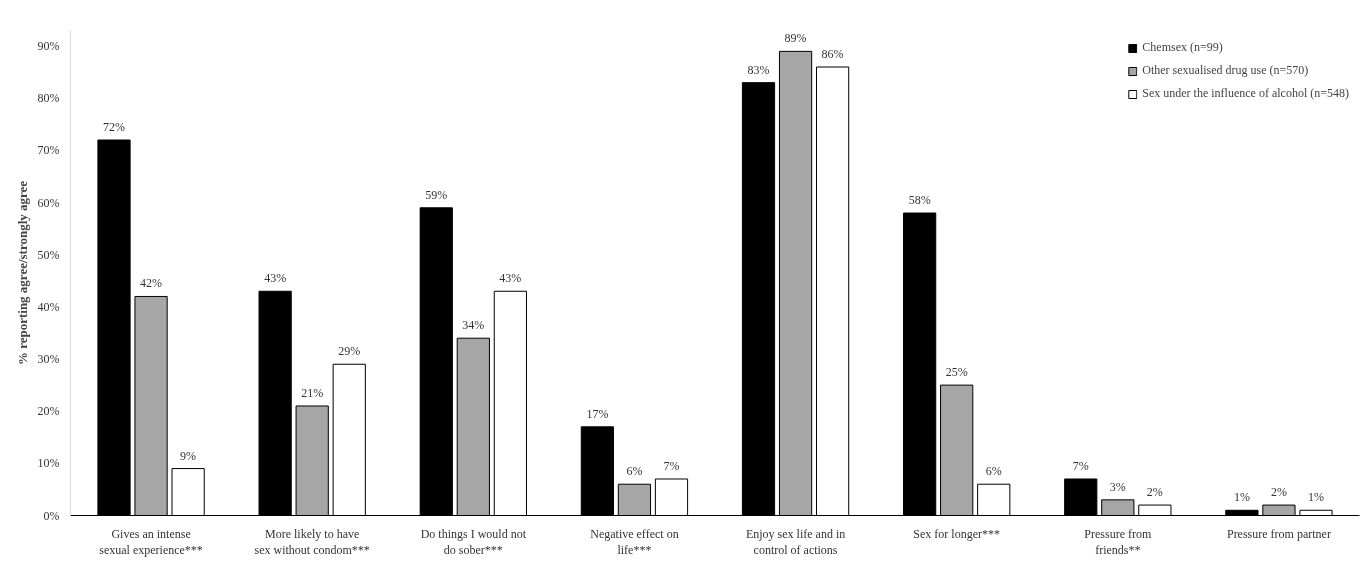 The image size is (1369, 585). What do you see at coordinates (634, 542) in the screenshot?
I see `x-tick-label: Negative effect on life***` at bounding box center [634, 542].